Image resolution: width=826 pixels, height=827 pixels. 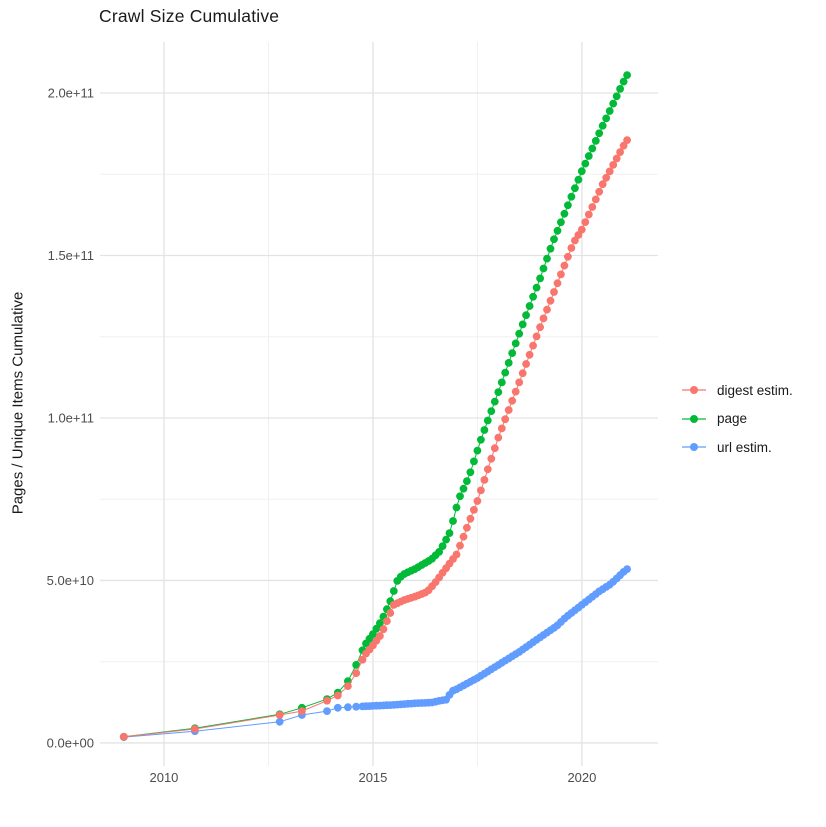 What do you see at coordinates (70, 580) in the screenshot?
I see `y-tick-label: 5.0e+10` at bounding box center [70, 580].